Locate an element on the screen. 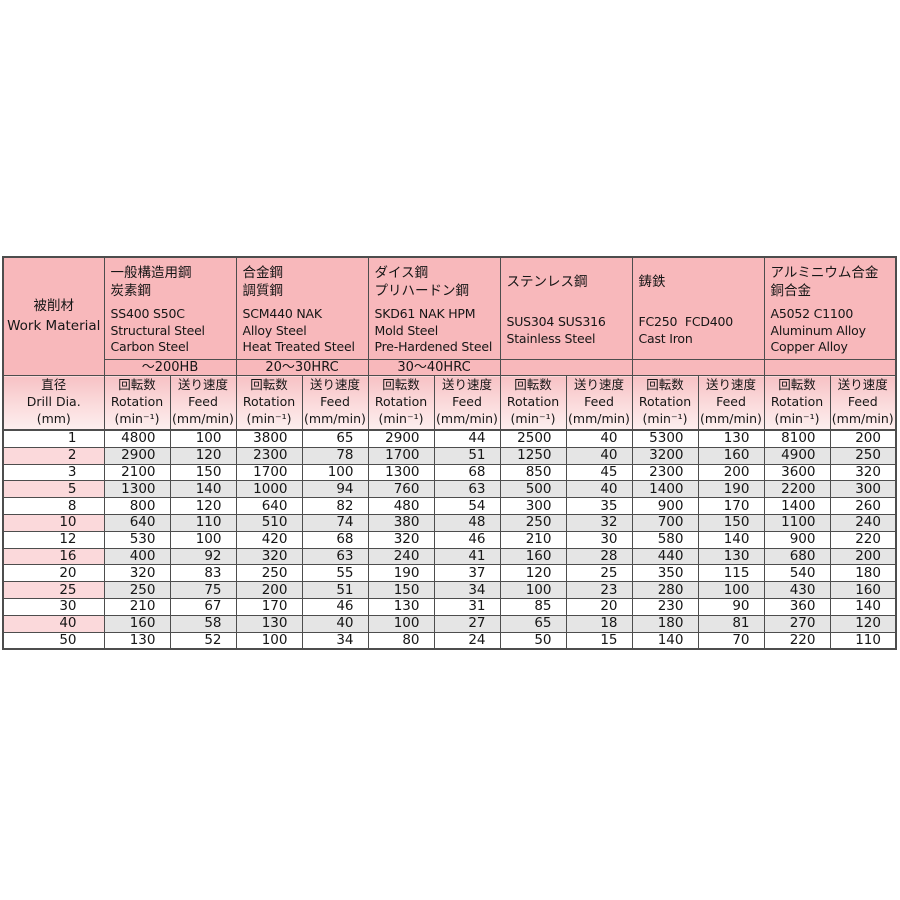  material-grade-codes: SCM440 NAK is located at coordinates (282, 313).